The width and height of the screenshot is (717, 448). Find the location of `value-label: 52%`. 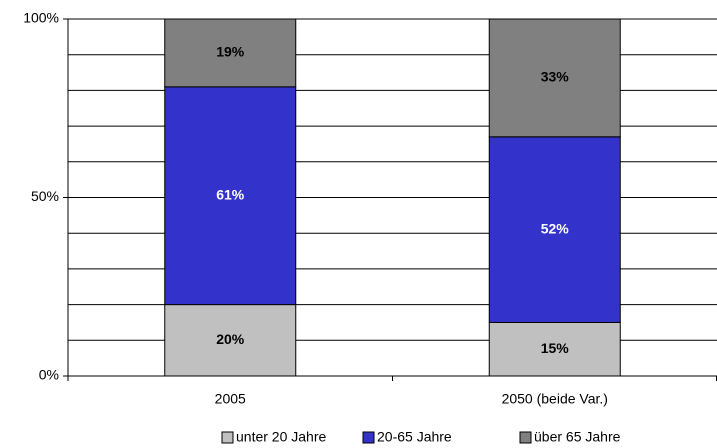

value-label: 52% is located at coordinates (555, 228).